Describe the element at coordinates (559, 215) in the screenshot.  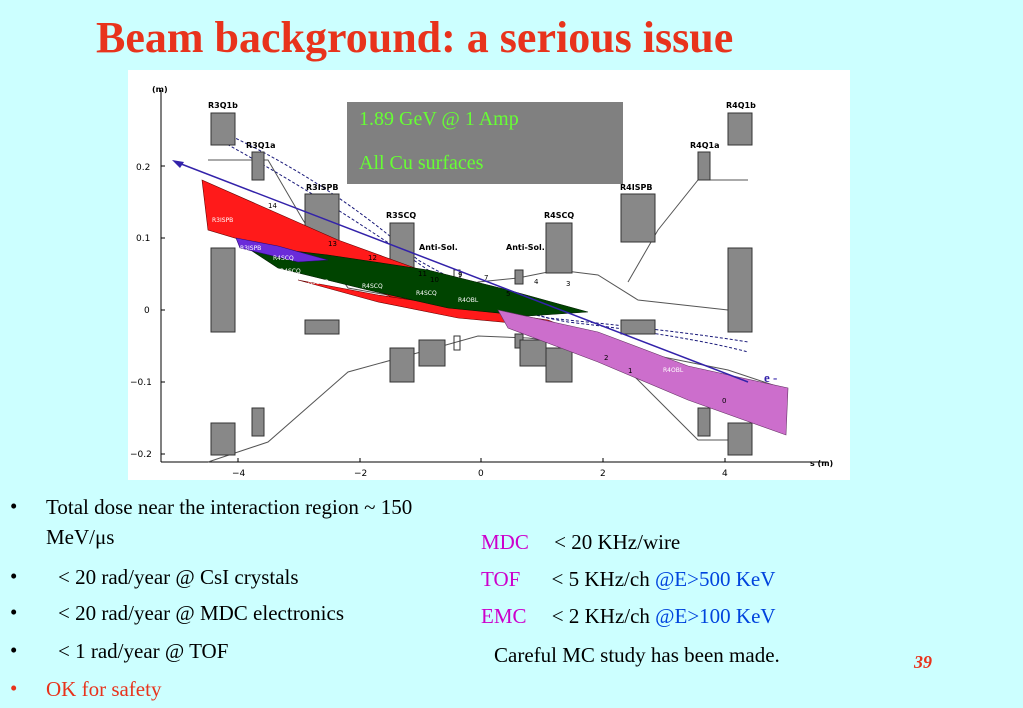
I see `magnet-label-r4scq: R4SCQ` at that location.